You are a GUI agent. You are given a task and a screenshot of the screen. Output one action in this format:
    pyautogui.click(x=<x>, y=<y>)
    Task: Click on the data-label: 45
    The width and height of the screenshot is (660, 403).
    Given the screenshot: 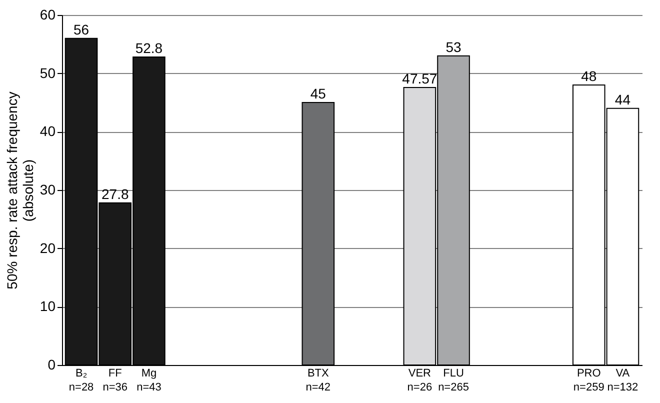 What is the action you would take?
    pyautogui.click(x=318, y=94)
    